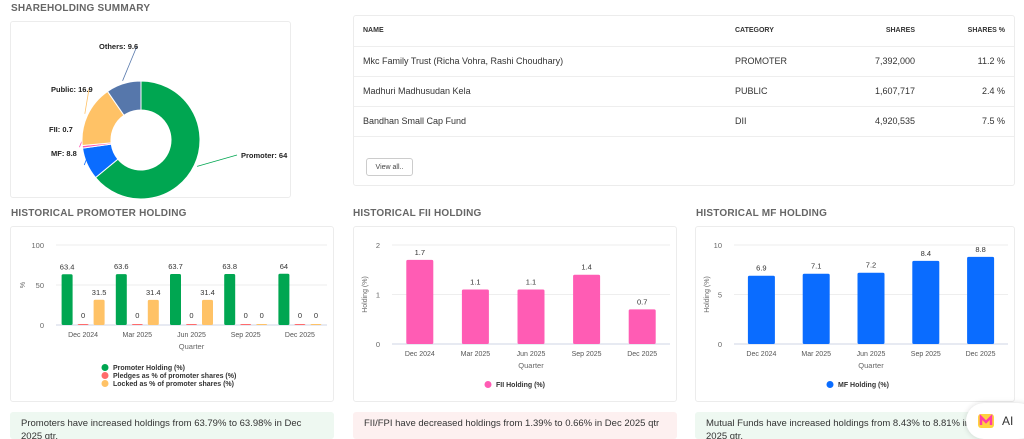 This screenshot has height=439, width=1024. Describe the element at coordinates (986, 421) in the screenshot. I see `ai-logo-icon` at that location.